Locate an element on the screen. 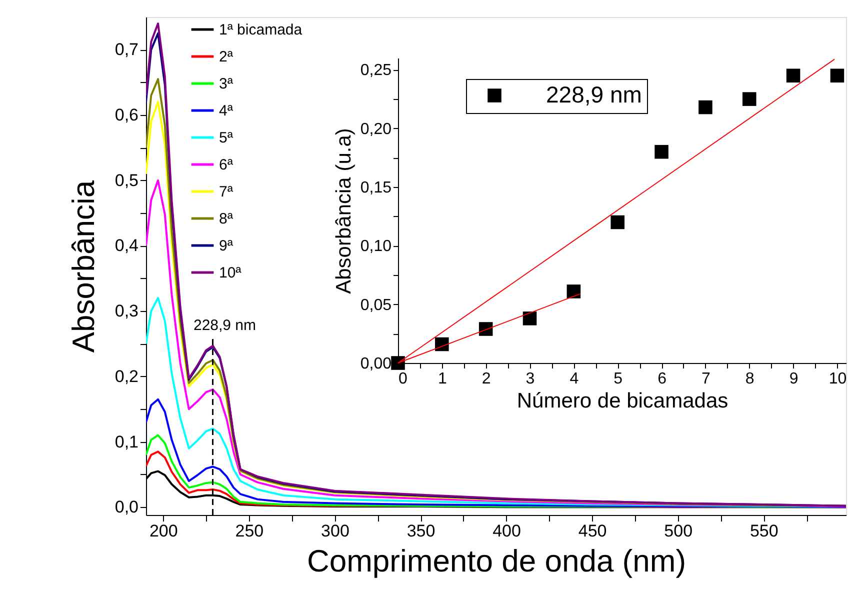 The width and height of the screenshot is (849, 608). legend-label: 2ª is located at coordinates (226, 57).